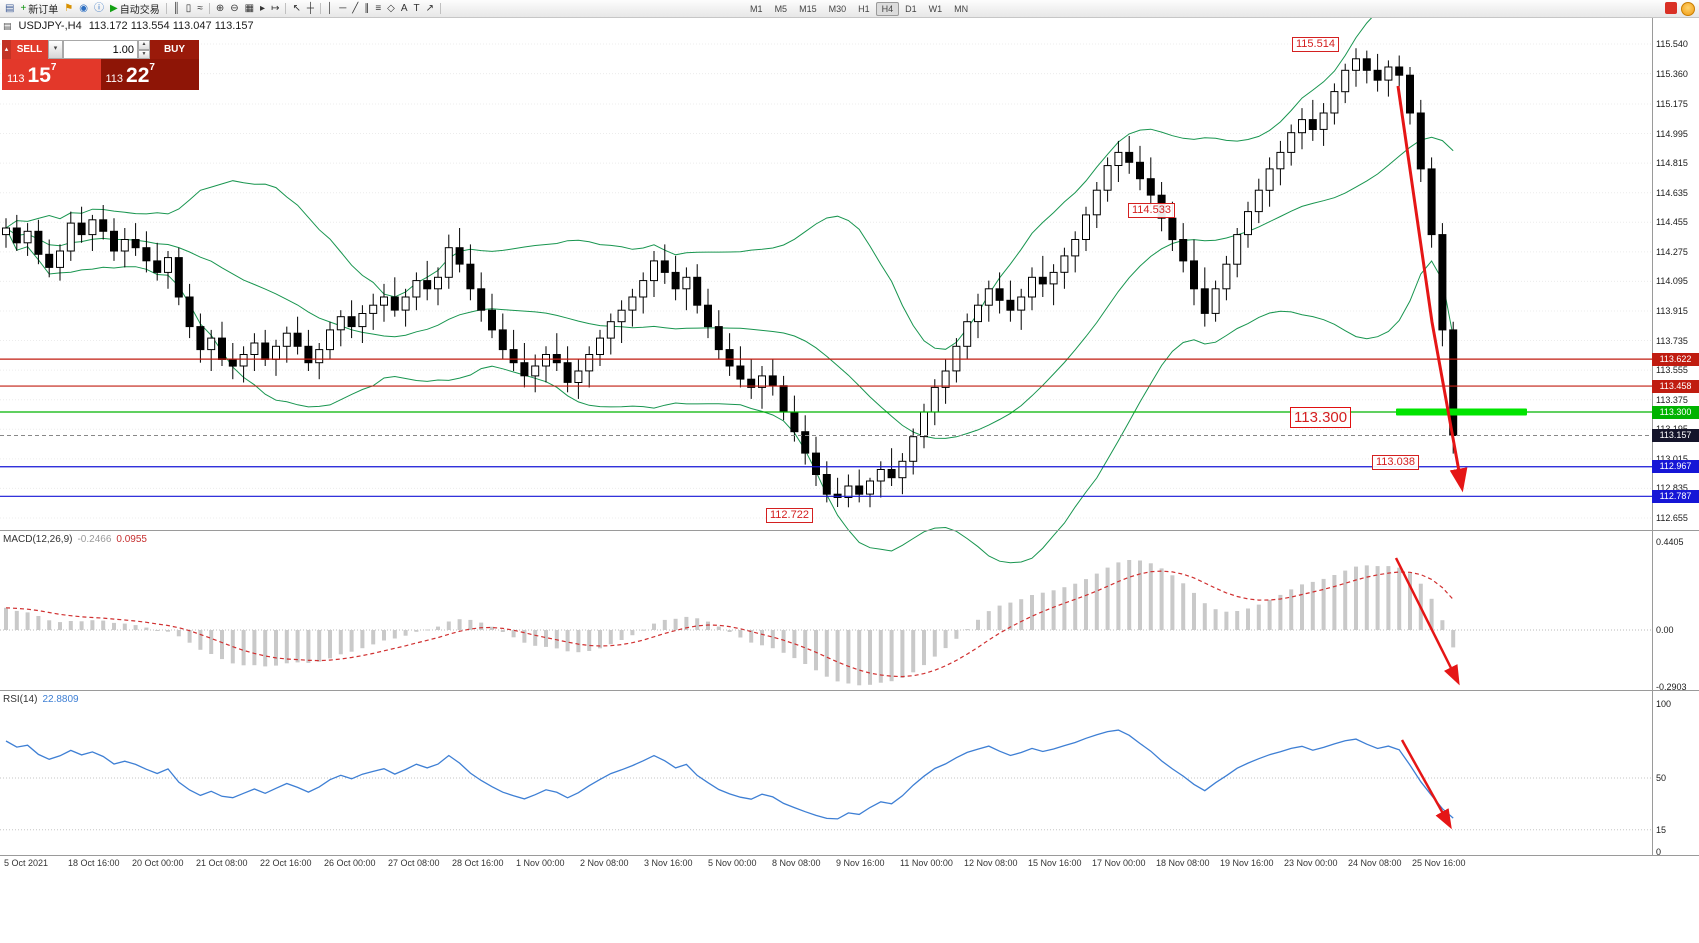 This screenshot has height=943, width=1699. Describe the element at coordinates (262, 8) in the screenshot. I see `auto-scroll-button: ▸` at that location.